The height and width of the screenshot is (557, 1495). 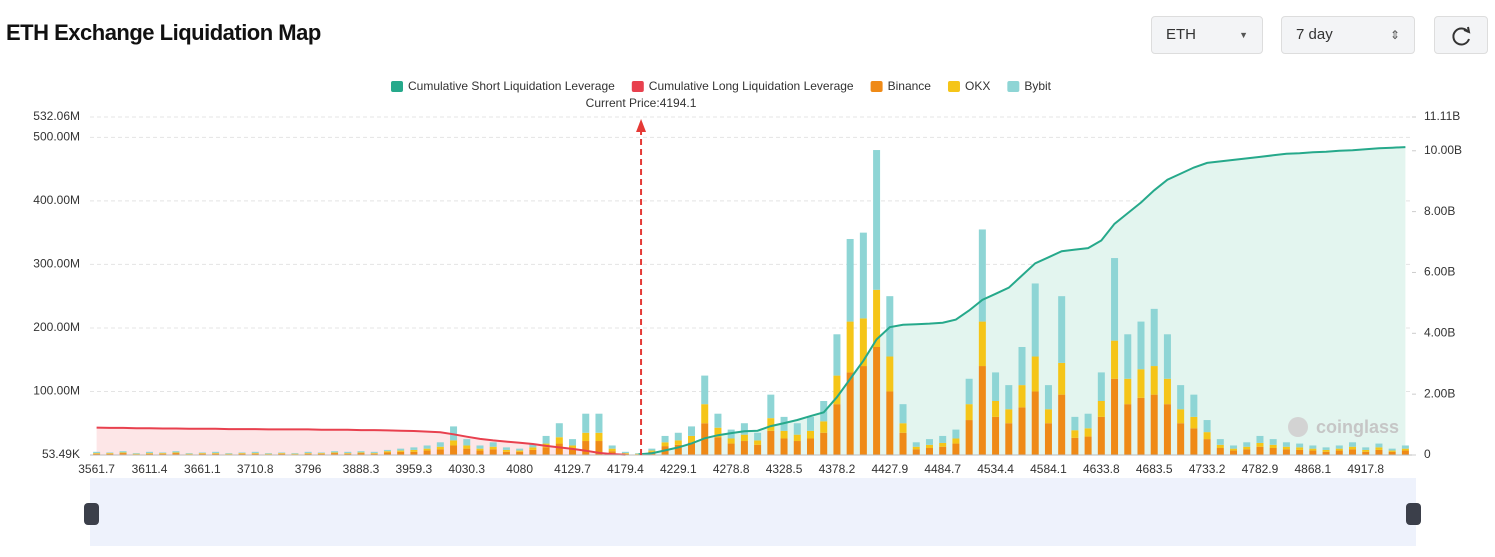 I want to click on x-tick-label: 4782.9, so click(x=1260, y=469).